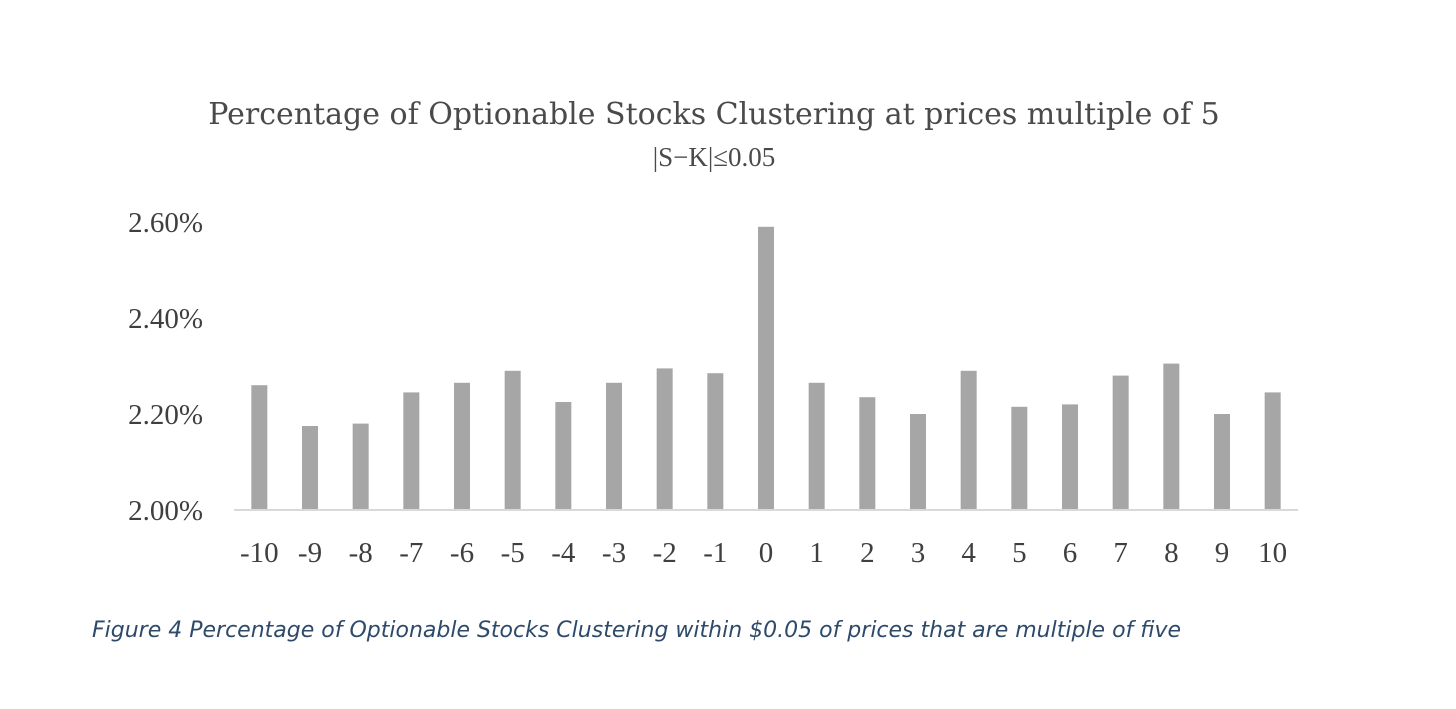 This screenshot has width=1456, height=709. Describe the element at coordinates (715, 441) in the screenshot. I see `bar--1` at that location.